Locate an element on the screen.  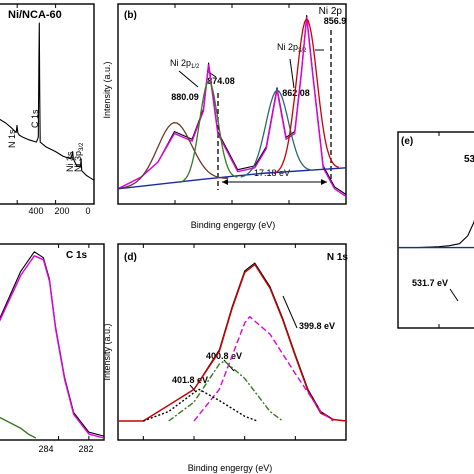
panel-b-peak-label: 880.09 is located at coordinates (185, 97).